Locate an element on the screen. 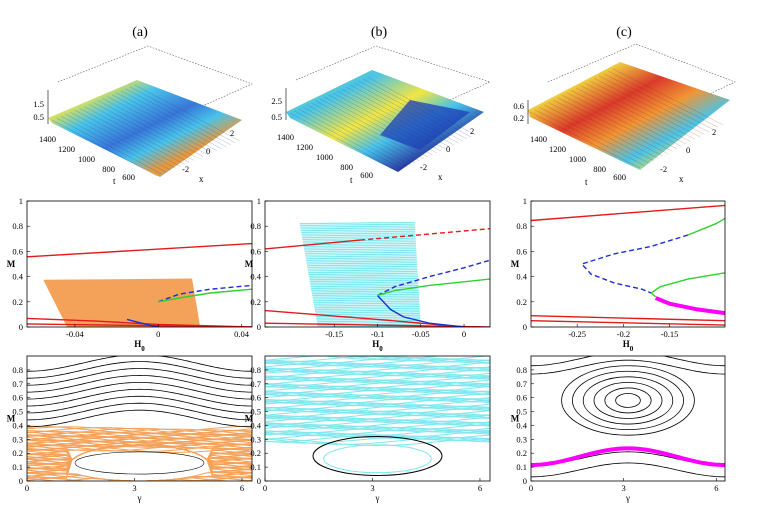 The width and height of the screenshot is (770, 518). surface-mesh-c is located at coordinates (626, 118).